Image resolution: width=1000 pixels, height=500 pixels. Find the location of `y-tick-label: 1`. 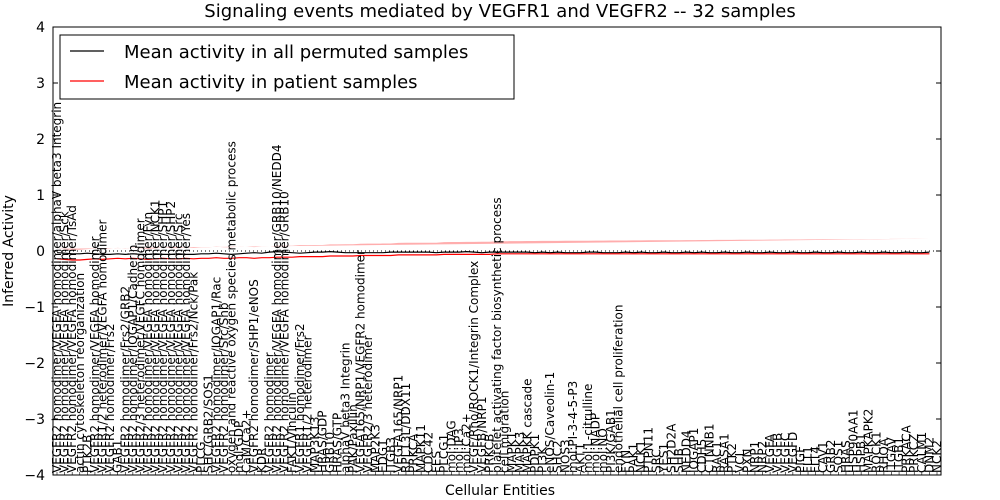

y-tick-label: 1 is located at coordinates (40, 196).